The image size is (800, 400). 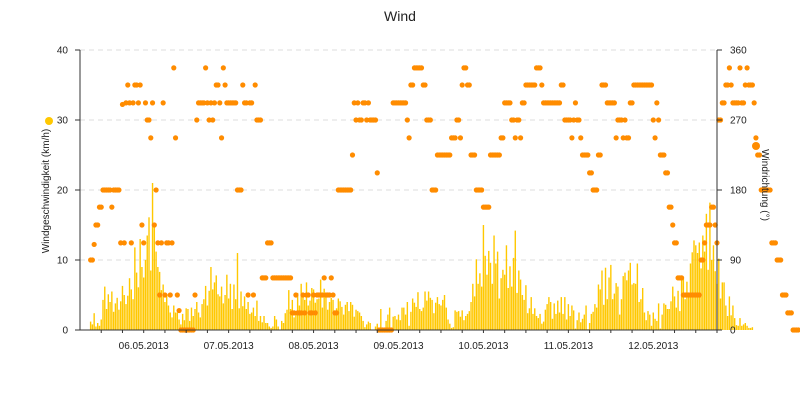 What do you see at coordinates (46, 191) in the screenshot?
I see `y-left-label: Windgeschwindigkeit (km/h)` at bounding box center [46, 191].